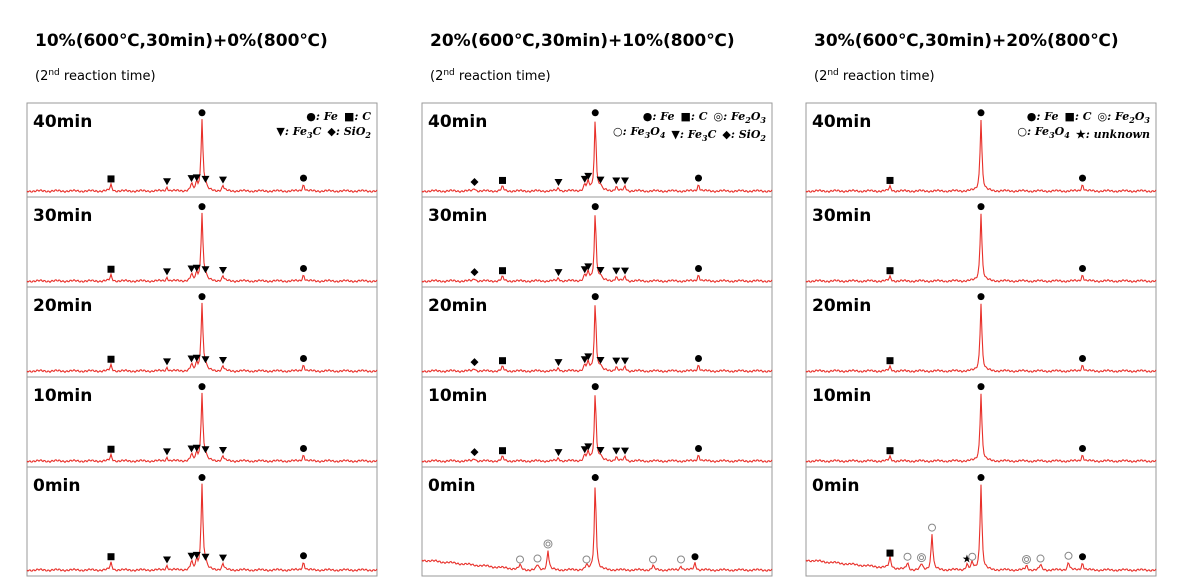  I want to click on legend-line: ▼: Fe3C ◆: SiO2, so click(323, 132).